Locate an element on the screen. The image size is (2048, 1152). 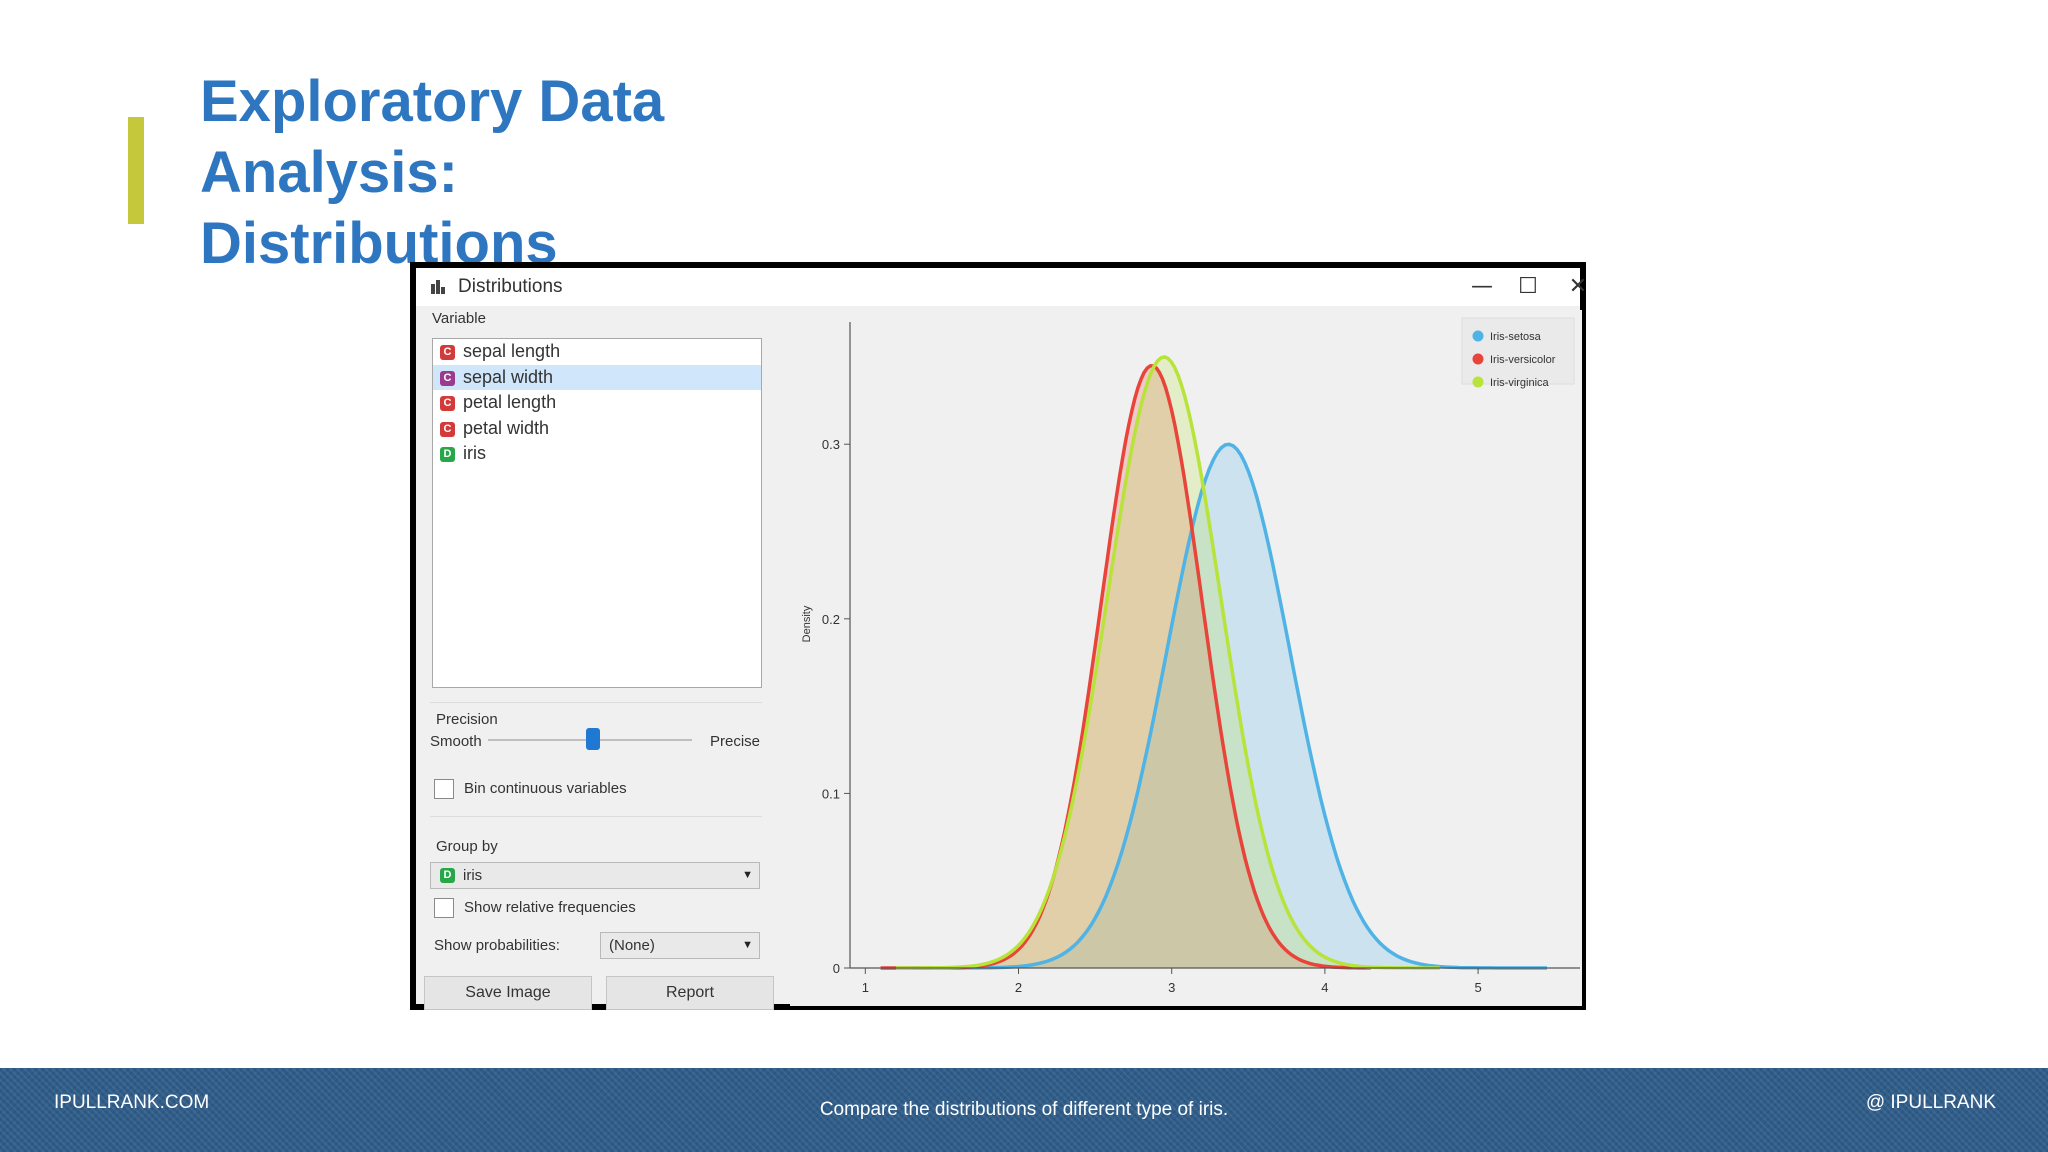
window-titlebar: Distributions — ☐ ✕ is located at coordinates (1001, 287).